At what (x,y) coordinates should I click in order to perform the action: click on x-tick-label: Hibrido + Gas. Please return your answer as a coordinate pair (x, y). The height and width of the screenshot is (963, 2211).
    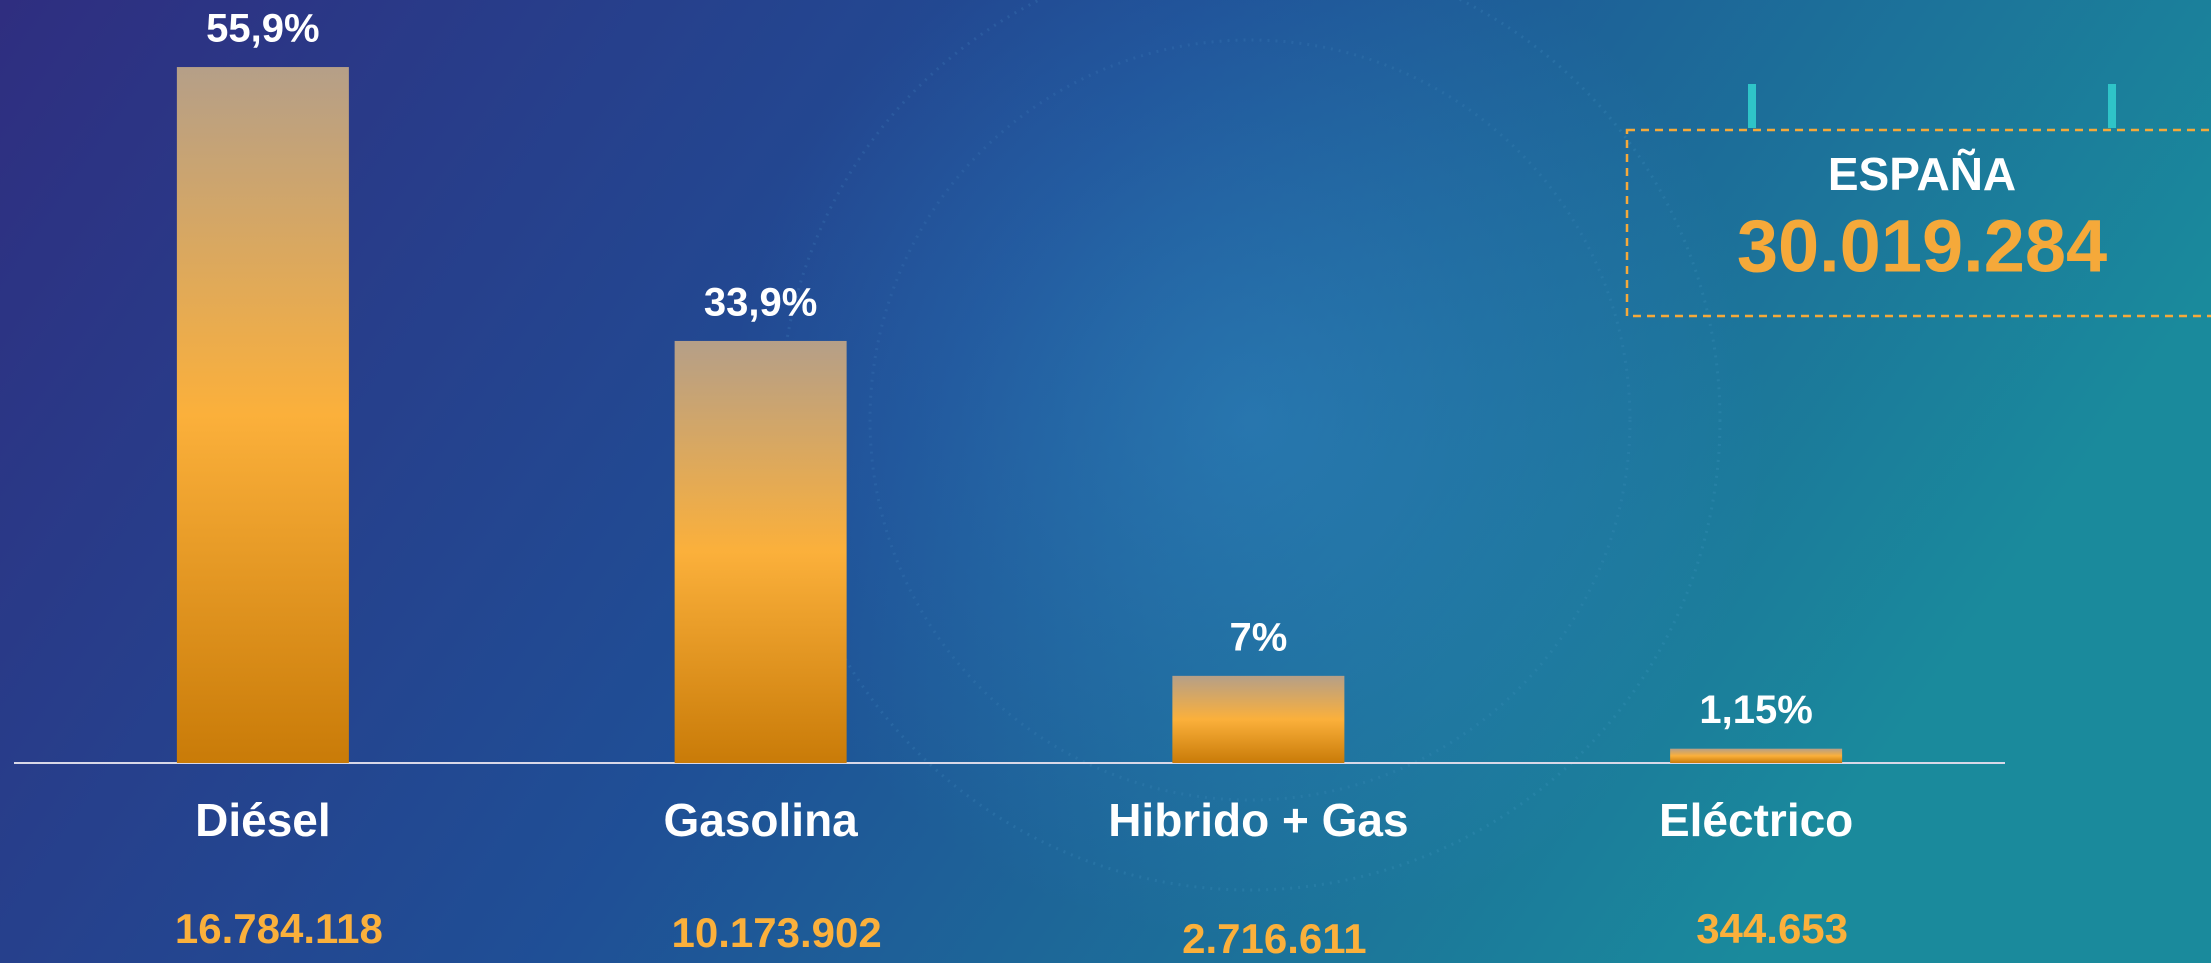
    Looking at the image, I should click on (1258, 820).